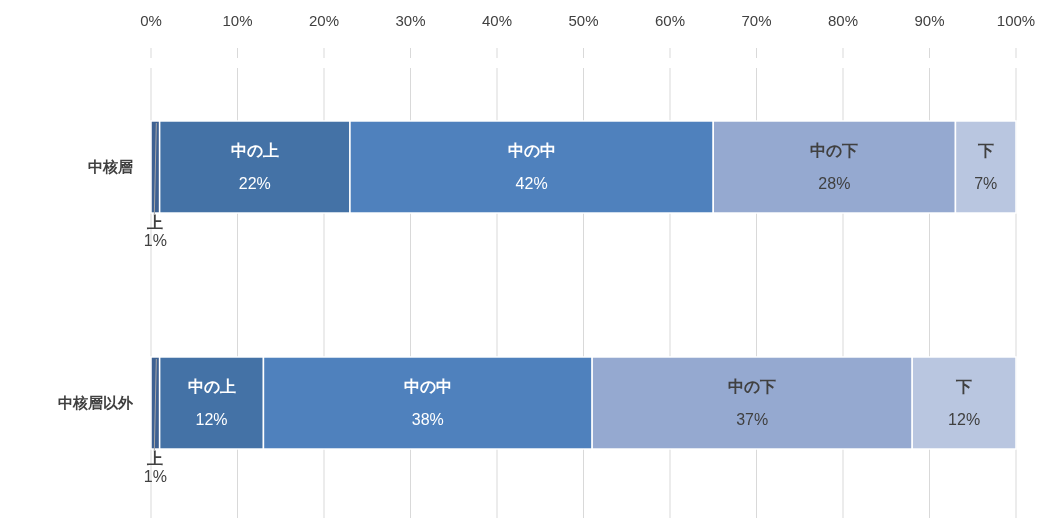 This screenshot has height=518, width=1047. I want to click on x-tick-label: 40%, so click(497, 20).